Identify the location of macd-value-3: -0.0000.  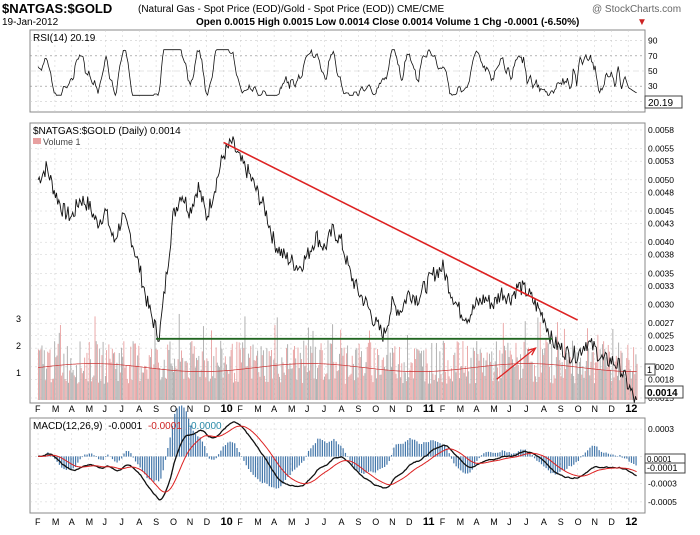
(205, 426).